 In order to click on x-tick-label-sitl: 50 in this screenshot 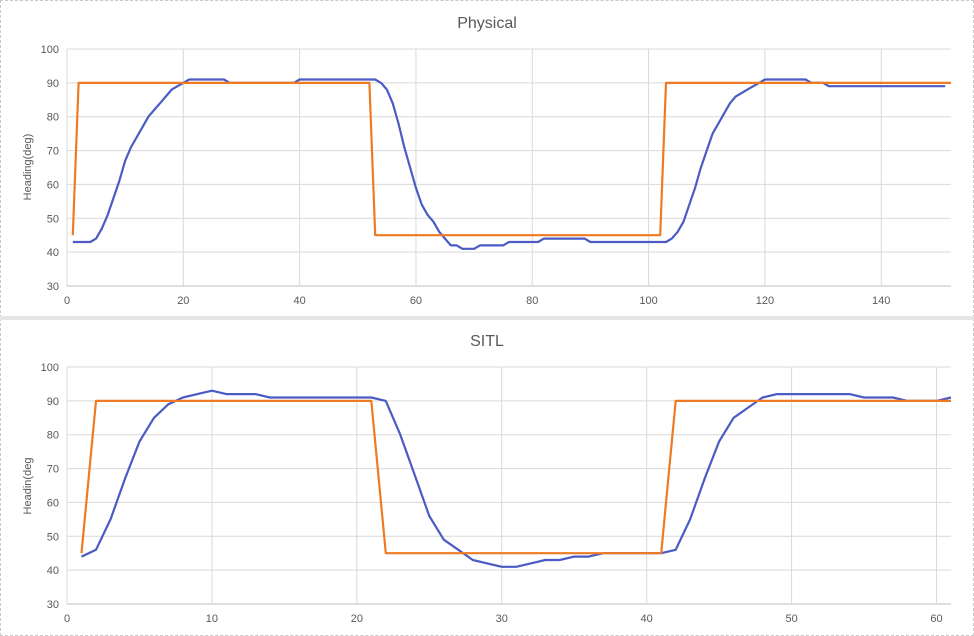, I will do `click(791, 619)`.